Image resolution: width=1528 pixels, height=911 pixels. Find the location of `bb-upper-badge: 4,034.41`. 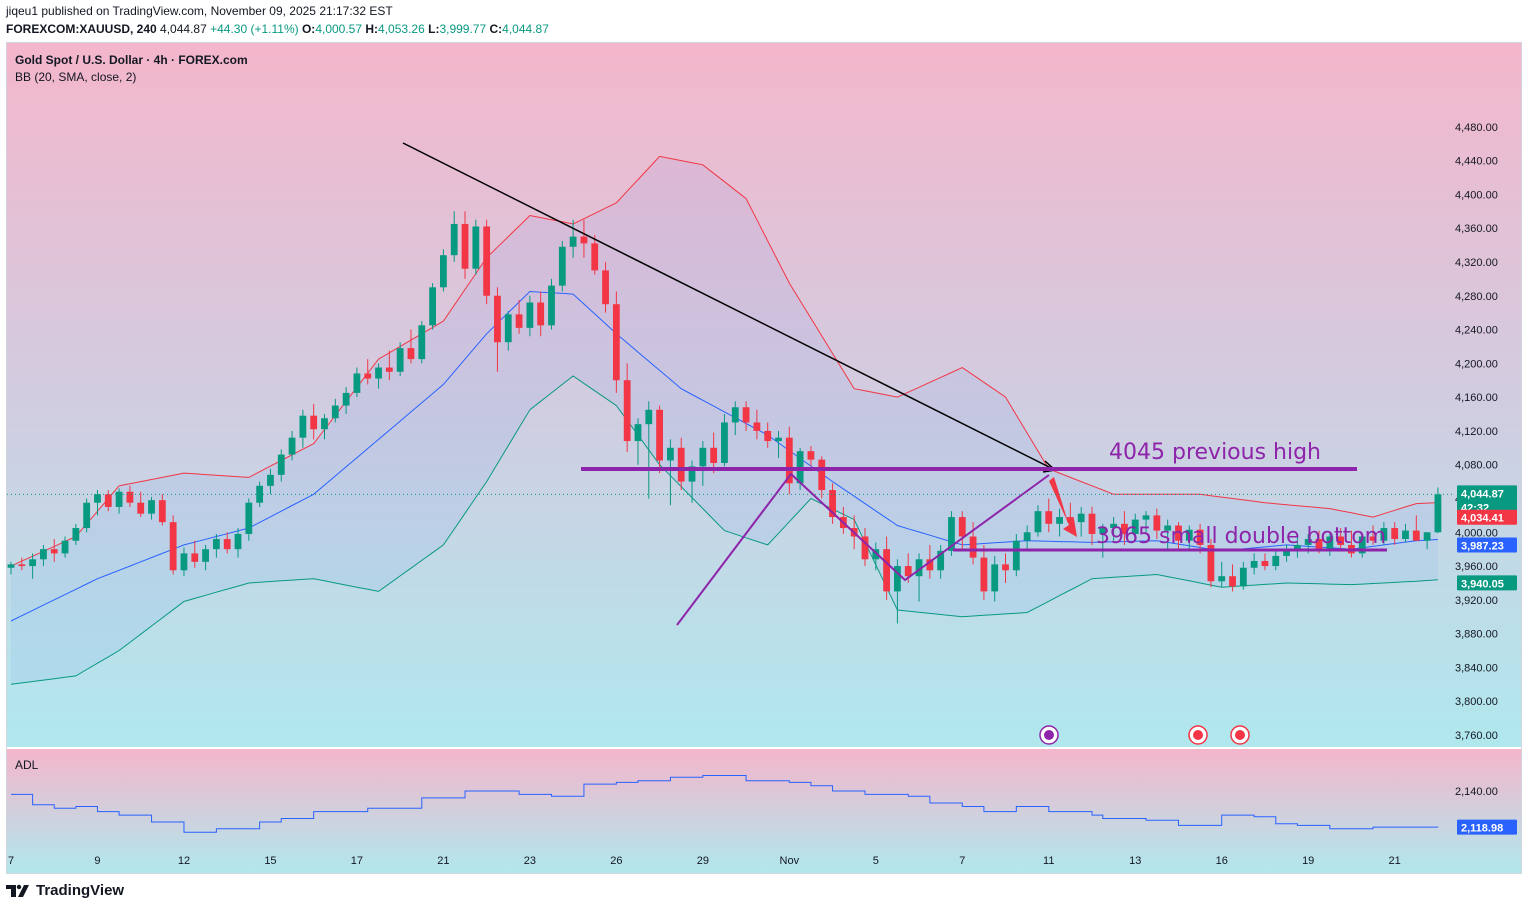

bb-upper-badge: 4,034.41 is located at coordinates (1487, 517).